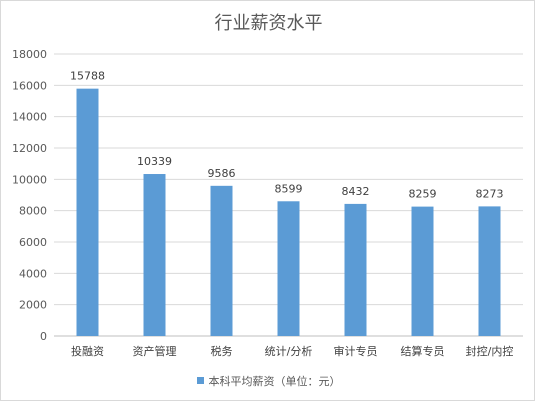 This screenshot has height=402, width=535. What do you see at coordinates (289, 351) in the screenshot?
I see `x-tick-label: 统计/分析` at bounding box center [289, 351].